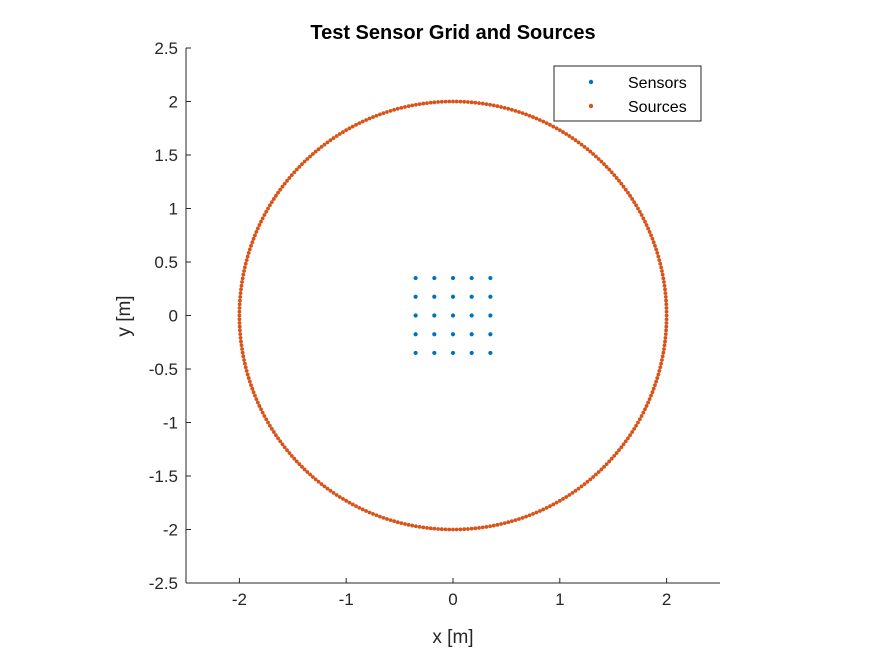  I want to click on legend-marker-sensors, so click(591, 82).